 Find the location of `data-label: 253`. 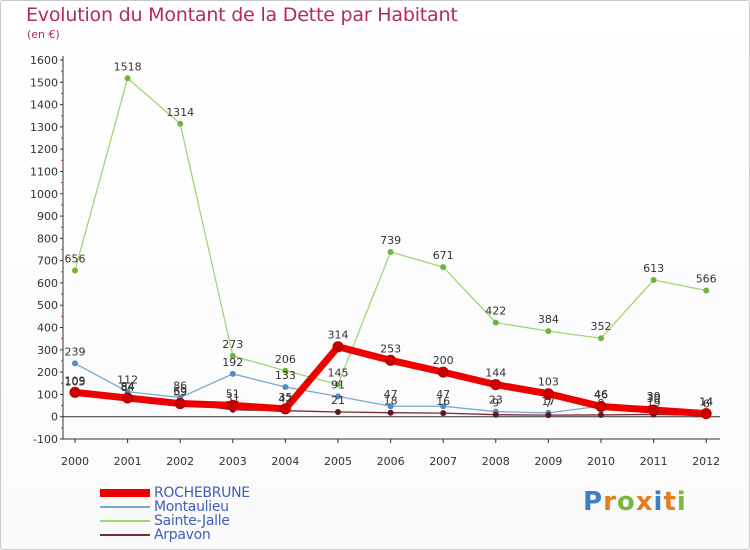

data-label: 253 is located at coordinates (390, 348).